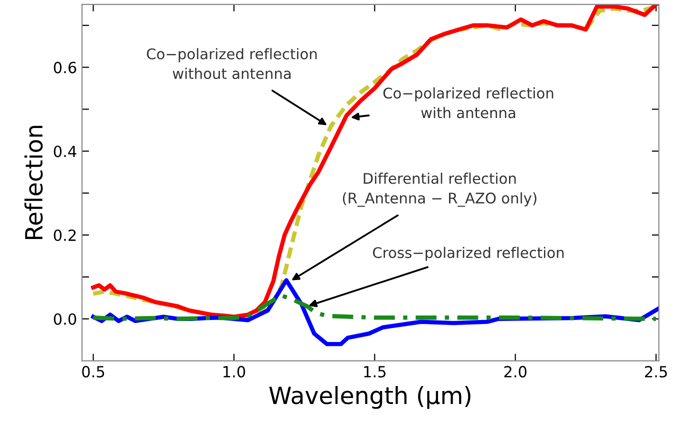  I want to click on y-tick-label: 0.0, so click(65, 319).